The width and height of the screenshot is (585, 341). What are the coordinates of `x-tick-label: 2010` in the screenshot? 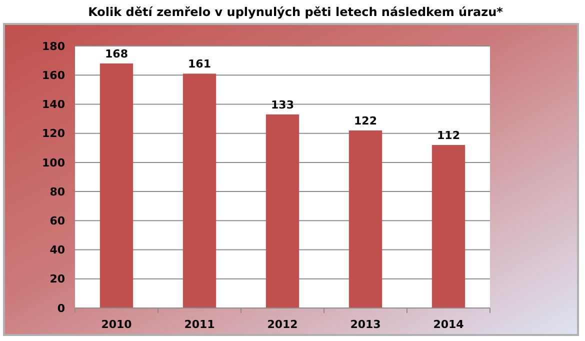 It's located at (116, 324).